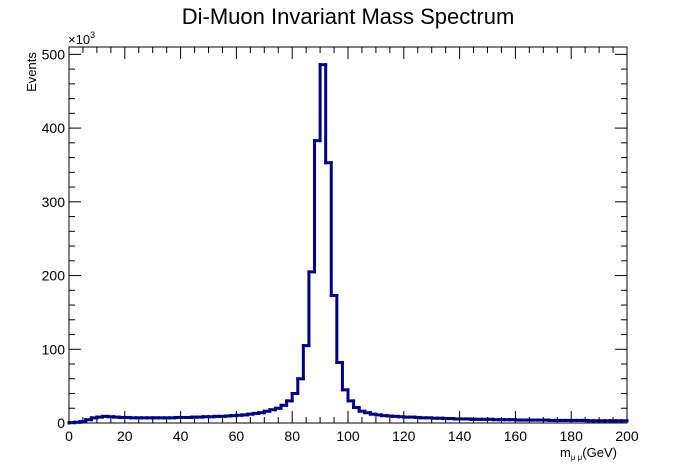  What do you see at coordinates (292, 436) in the screenshot?
I see `x-tick-label: 80` at bounding box center [292, 436].